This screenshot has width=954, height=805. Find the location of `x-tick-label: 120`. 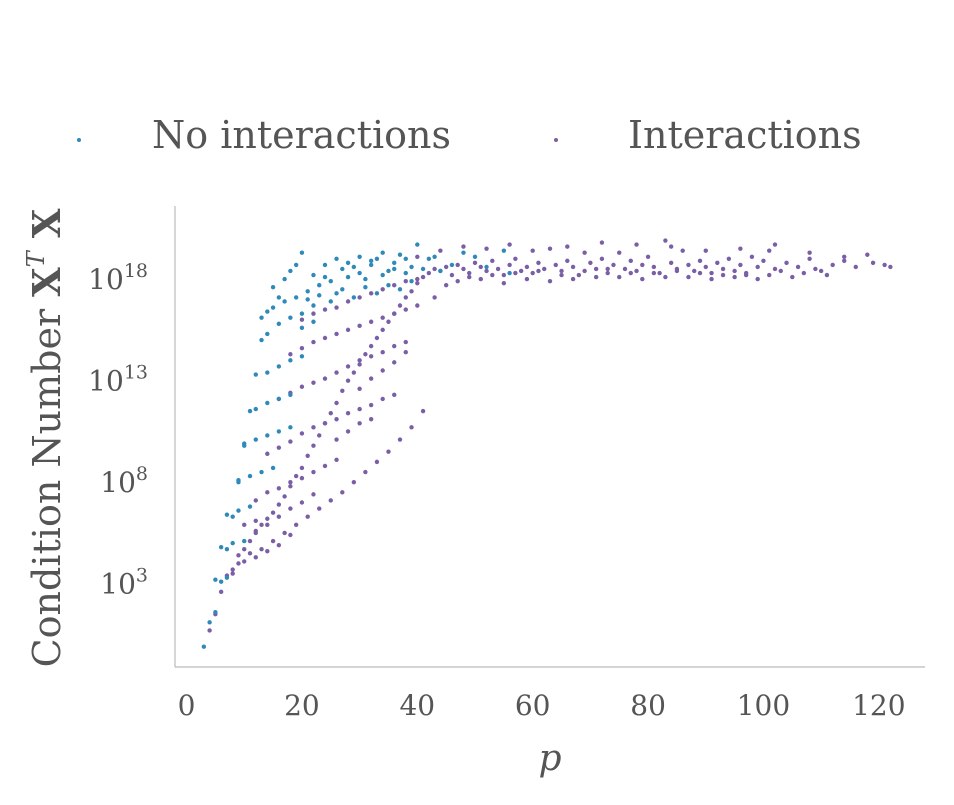

x-tick-label: 120 is located at coordinates (878, 705).